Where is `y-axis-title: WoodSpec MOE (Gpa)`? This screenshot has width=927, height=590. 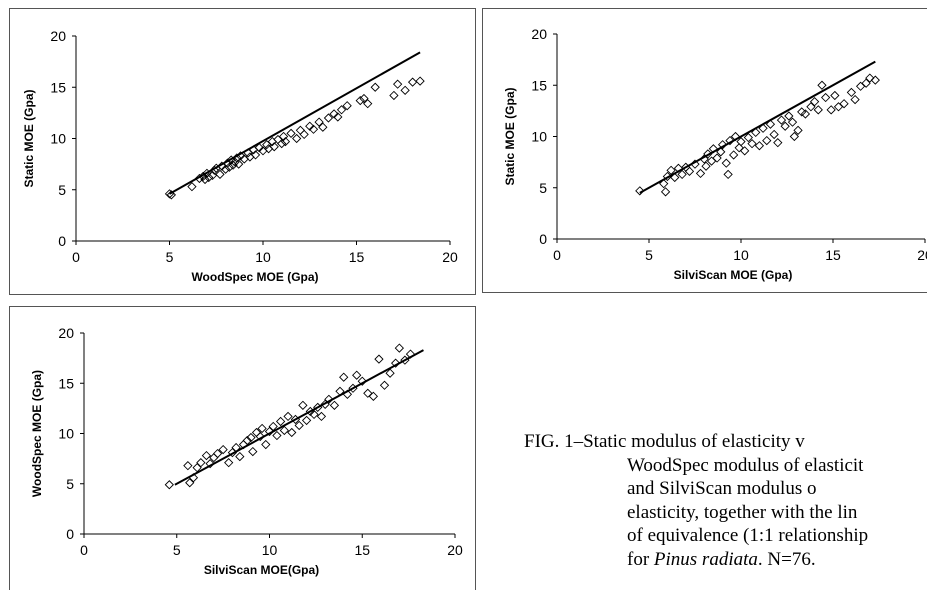
y-axis-title: WoodSpec MOE (Gpa) is located at coordinates (37, 433).